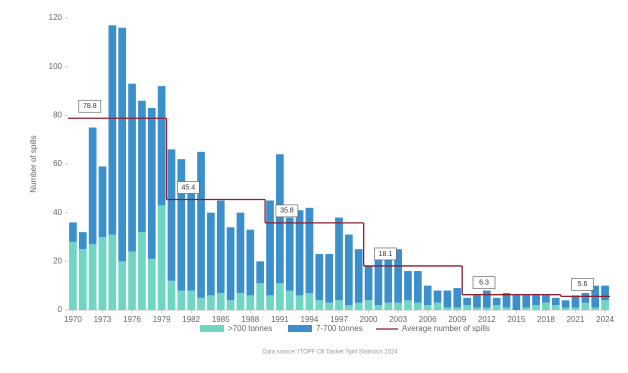  What do you see at coordinates (33, 163) in the screenshot?
I see `y-axis-label: Number of spills` at bounding box center [33, 163].